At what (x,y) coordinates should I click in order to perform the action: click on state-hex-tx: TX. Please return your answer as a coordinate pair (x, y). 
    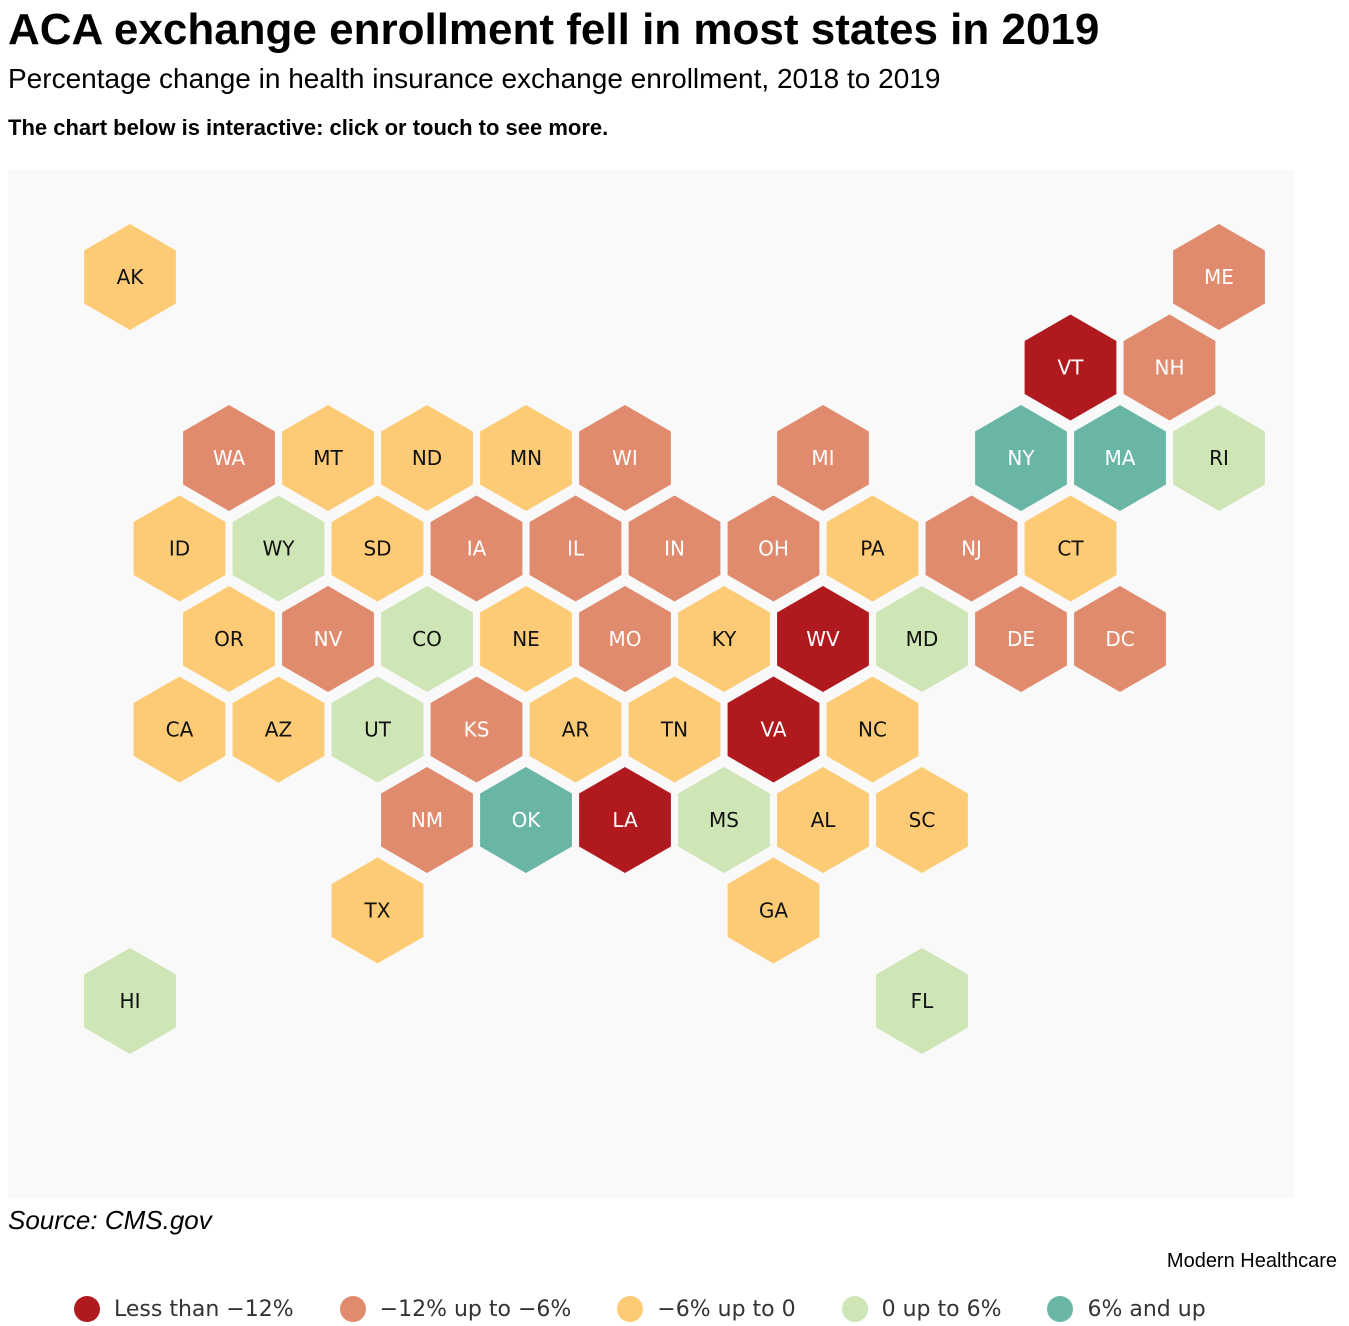
    Looking at the image, I should click on (377, 910).